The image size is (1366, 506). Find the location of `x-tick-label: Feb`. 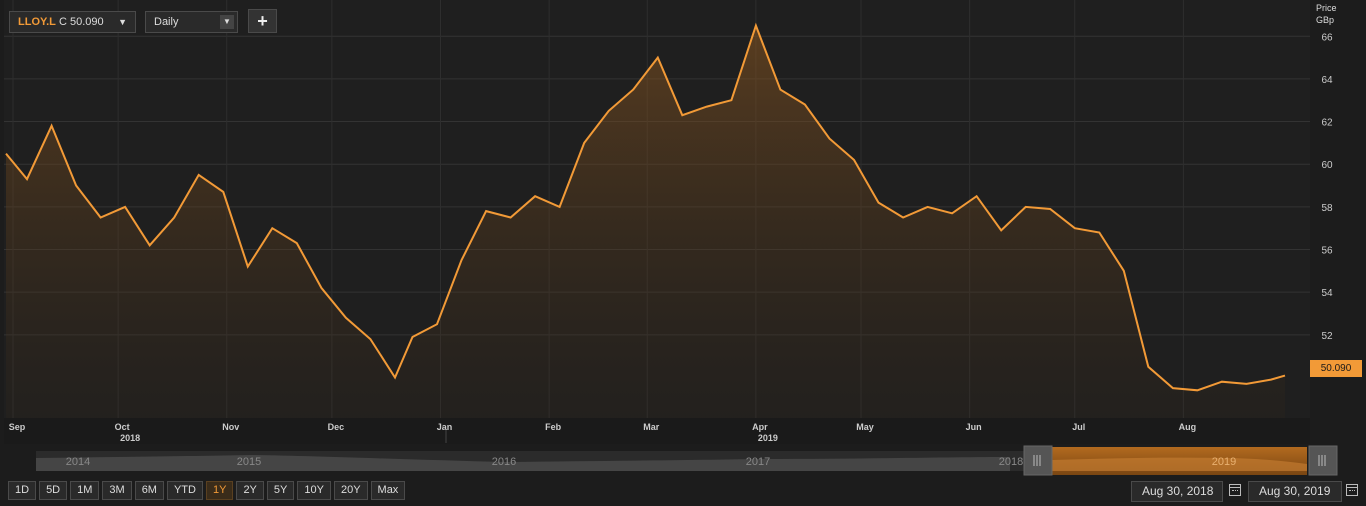

x-tick-label: Feb is located at coordinates (553, 427).